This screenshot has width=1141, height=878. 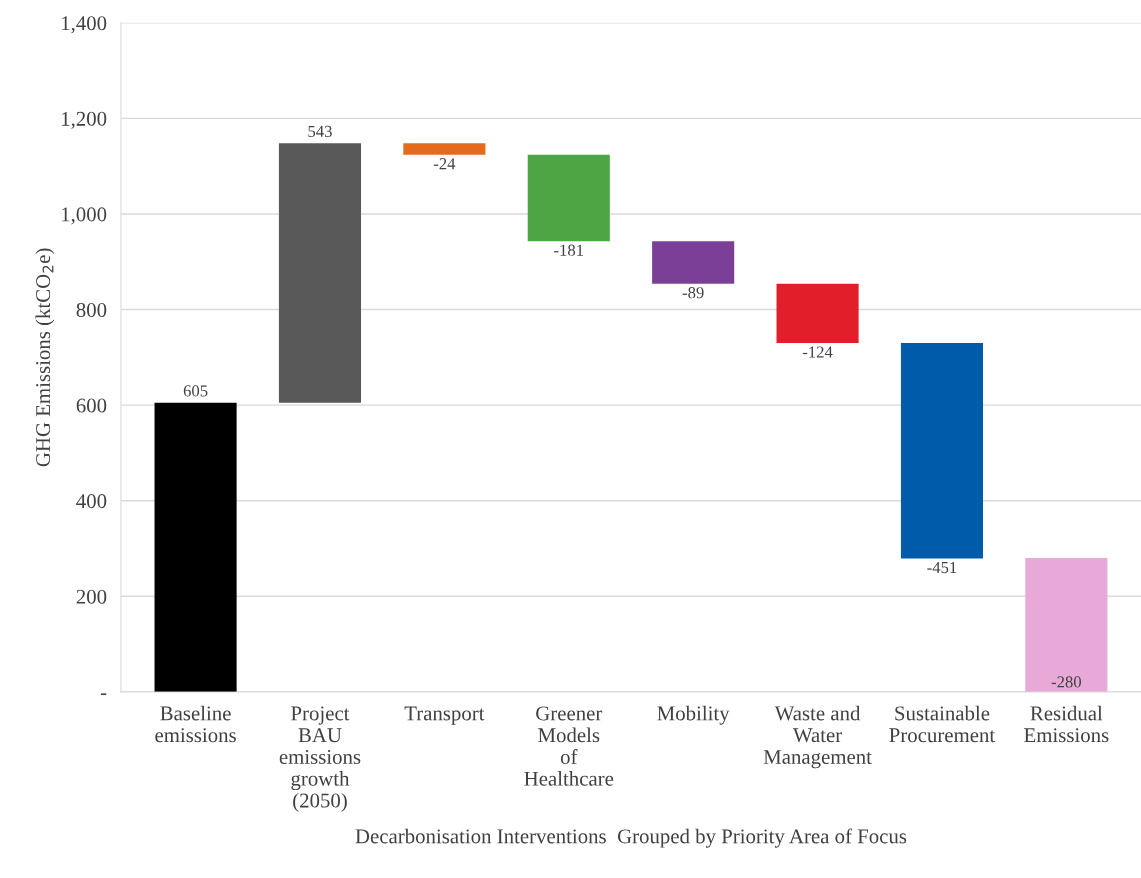 What do you see at coordinates (693, 715) in the screenshot?
I see `x-tick-label: Mobility` at bounding box center [693, 715].